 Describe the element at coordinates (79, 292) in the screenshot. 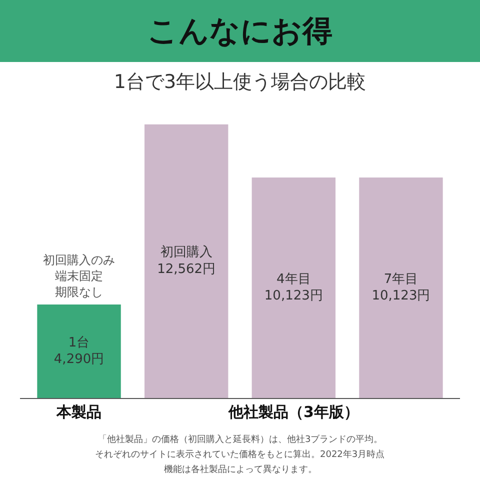

I see `annotation: 期限なし` at that location.